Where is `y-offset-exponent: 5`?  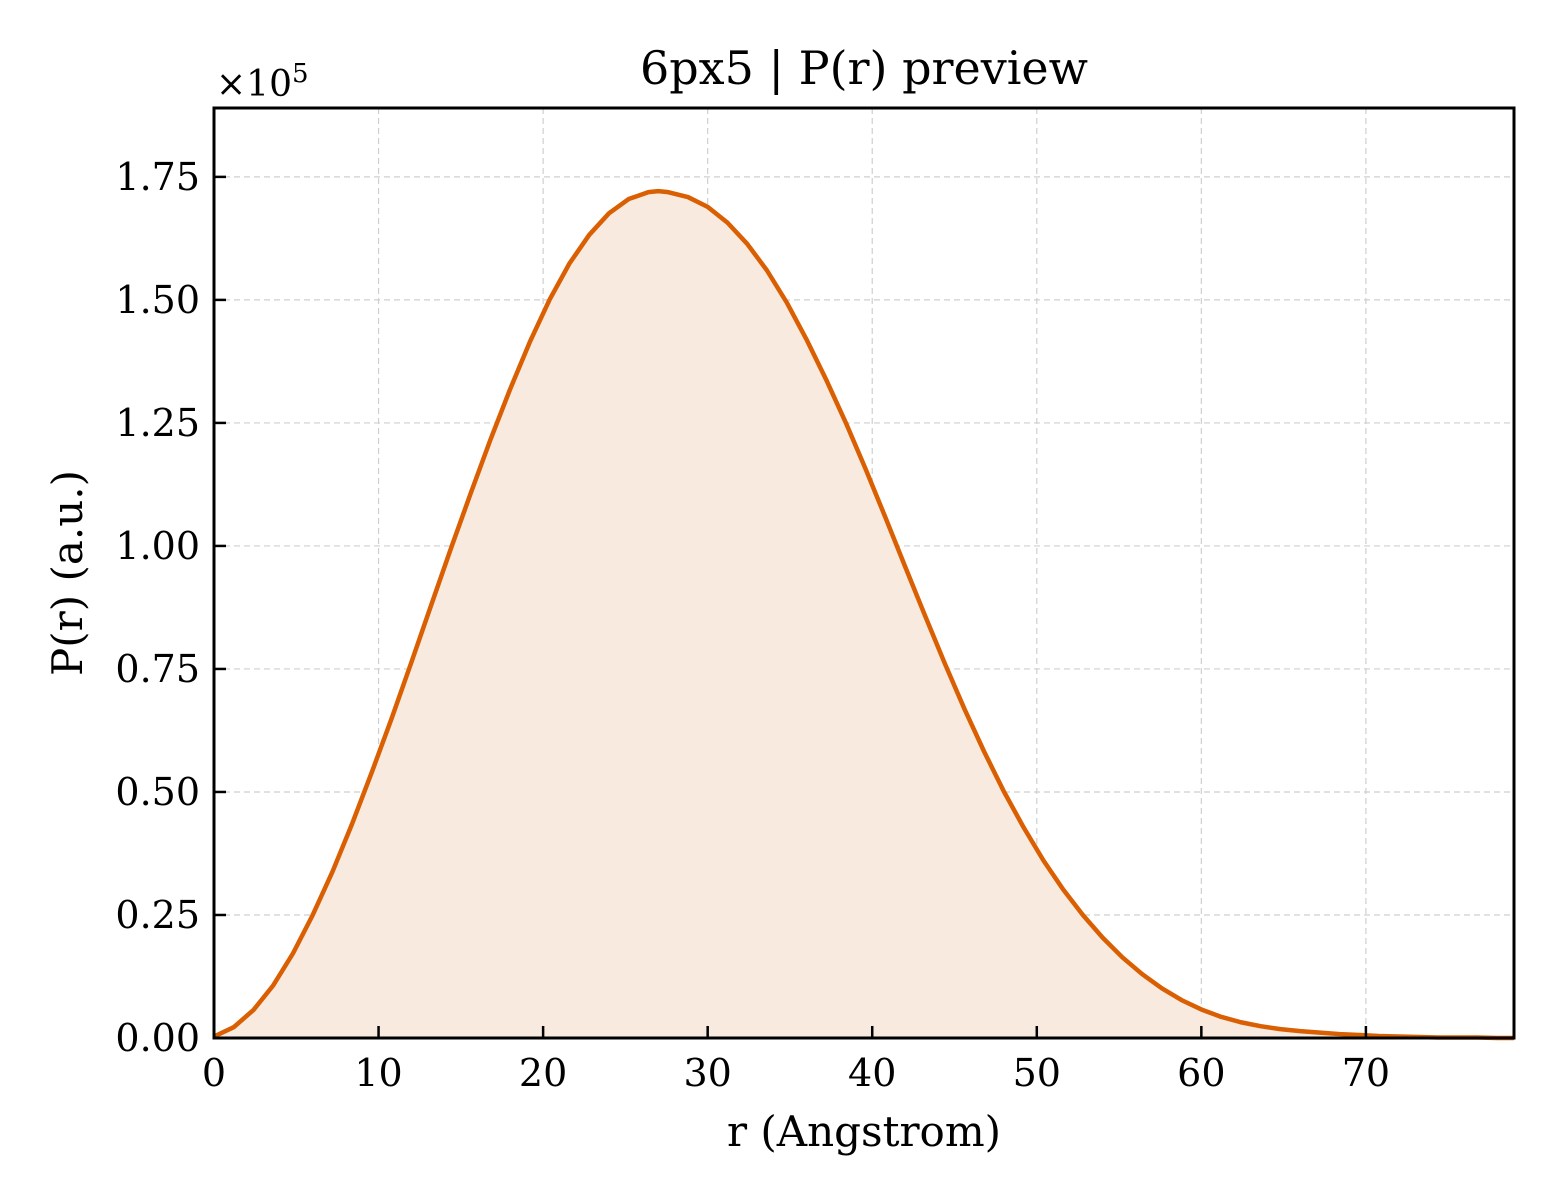 y-offset-exponent: 5 is located at coordinates (300, 74).